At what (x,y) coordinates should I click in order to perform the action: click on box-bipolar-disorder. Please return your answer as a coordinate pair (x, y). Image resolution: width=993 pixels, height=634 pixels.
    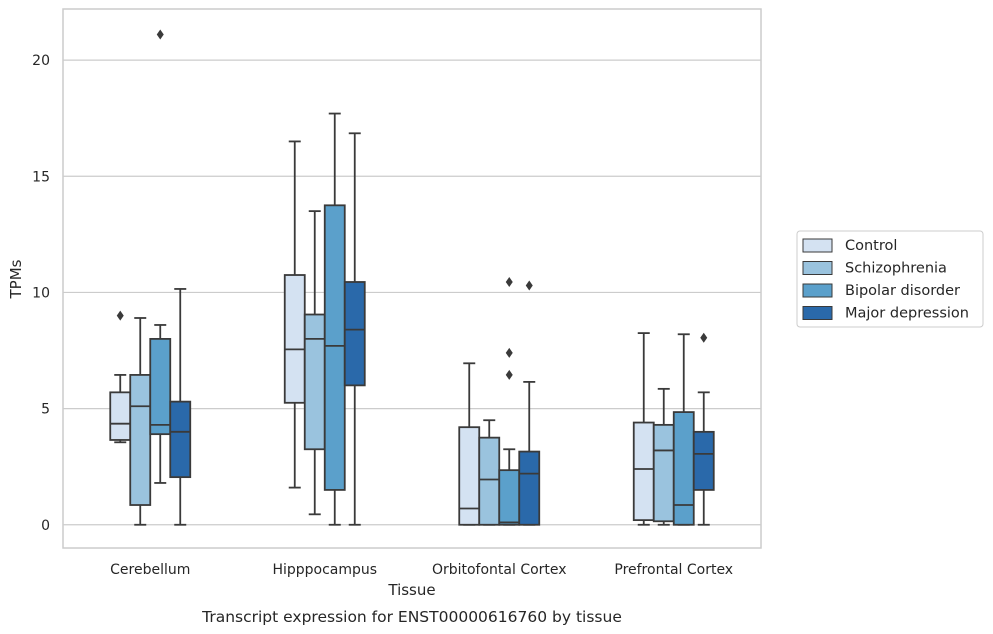
    Looking at the image, I should click on (160, 256).